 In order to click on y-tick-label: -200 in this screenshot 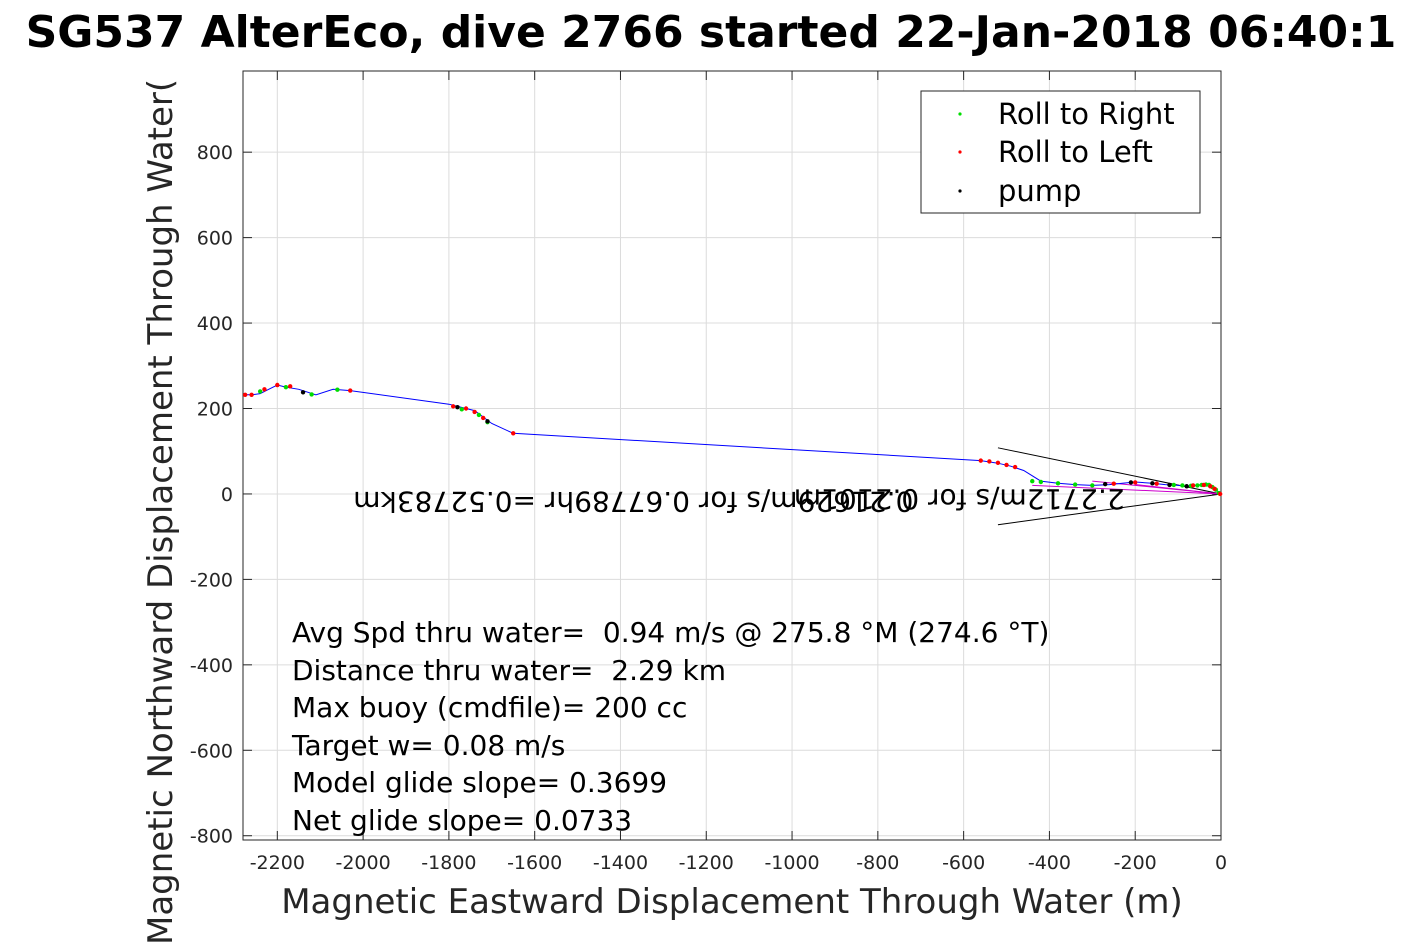, I will do `click(211, 580)`.